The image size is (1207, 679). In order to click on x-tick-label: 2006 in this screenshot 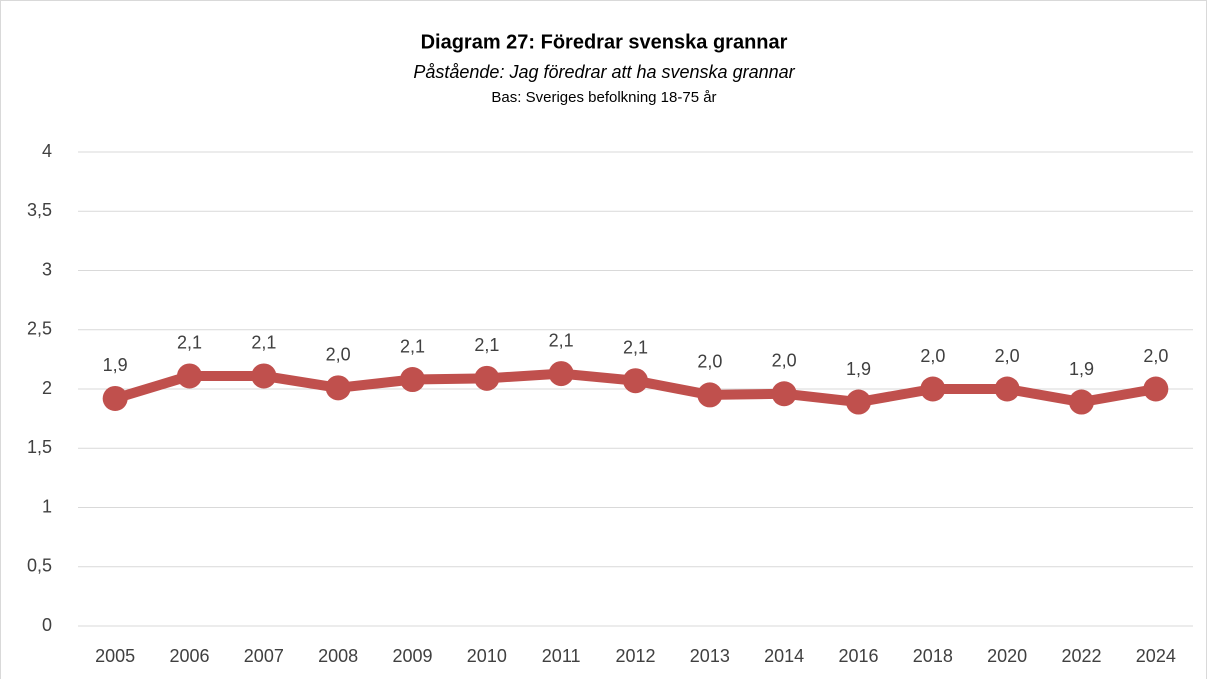, I will do `click(189, 656)`.